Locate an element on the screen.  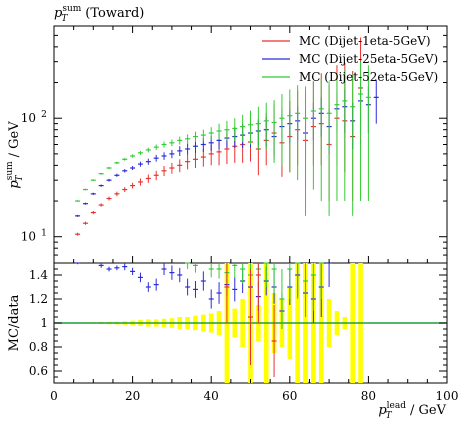
x-tick-label: 20 is located at coordinates (132, 396).